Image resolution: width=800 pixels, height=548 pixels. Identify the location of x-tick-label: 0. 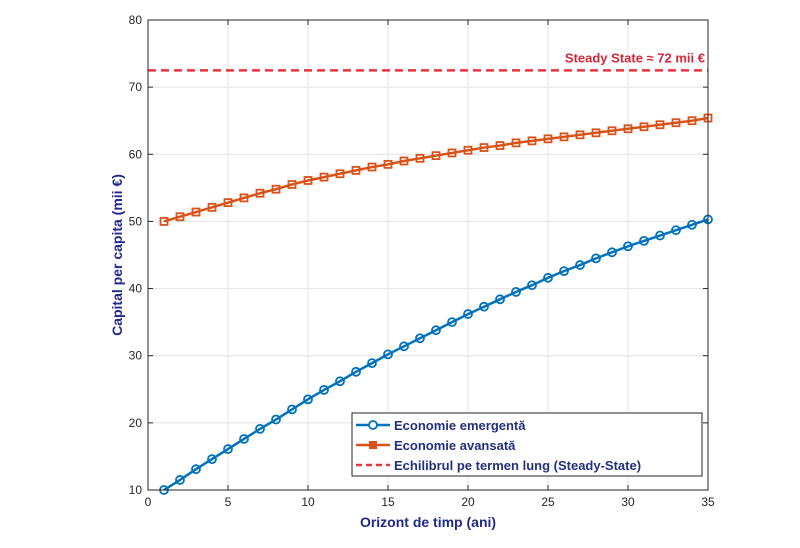
(148, 502).